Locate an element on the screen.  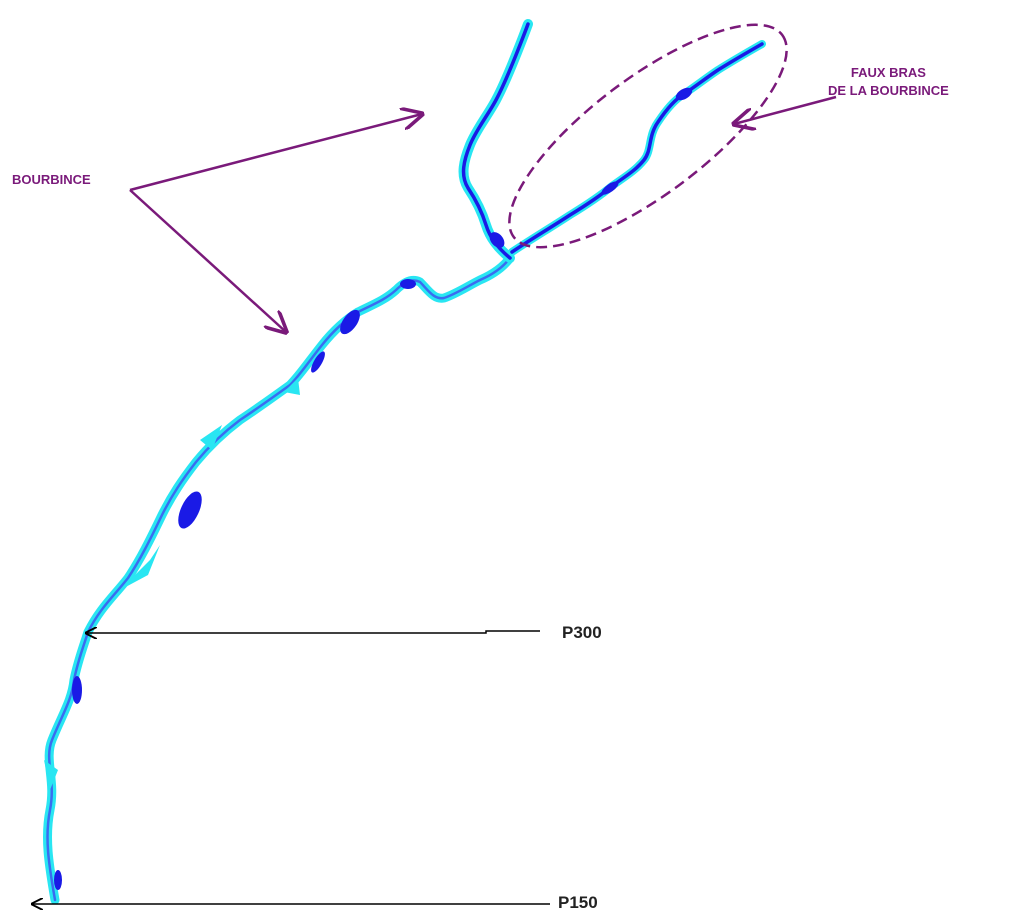
river-bourbince-upper is located at coordinates (495, 141).